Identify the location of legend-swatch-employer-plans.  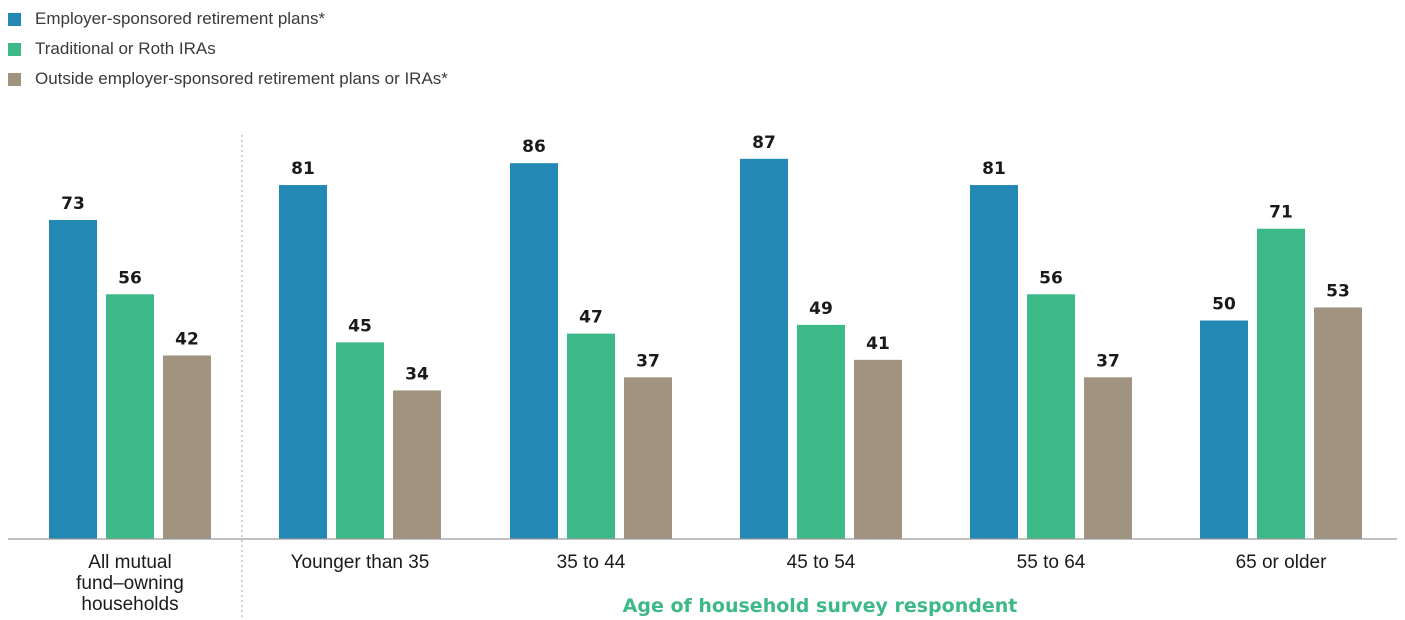
(14, 19).